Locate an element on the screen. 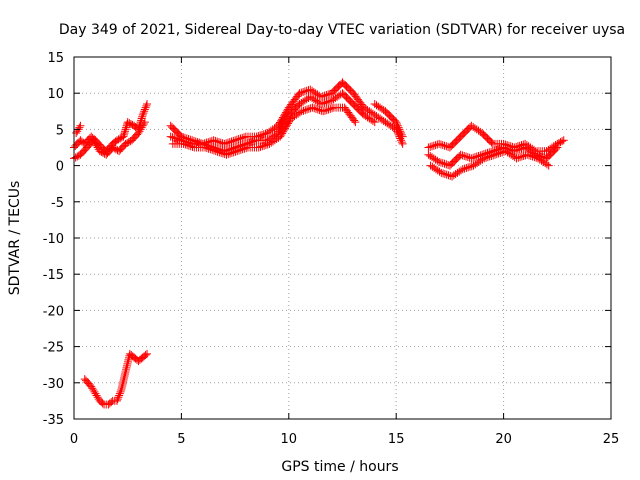 Image resolution: width=640 pixels, height=480 pixels. series-track-h is located at coordinates (388, 120).